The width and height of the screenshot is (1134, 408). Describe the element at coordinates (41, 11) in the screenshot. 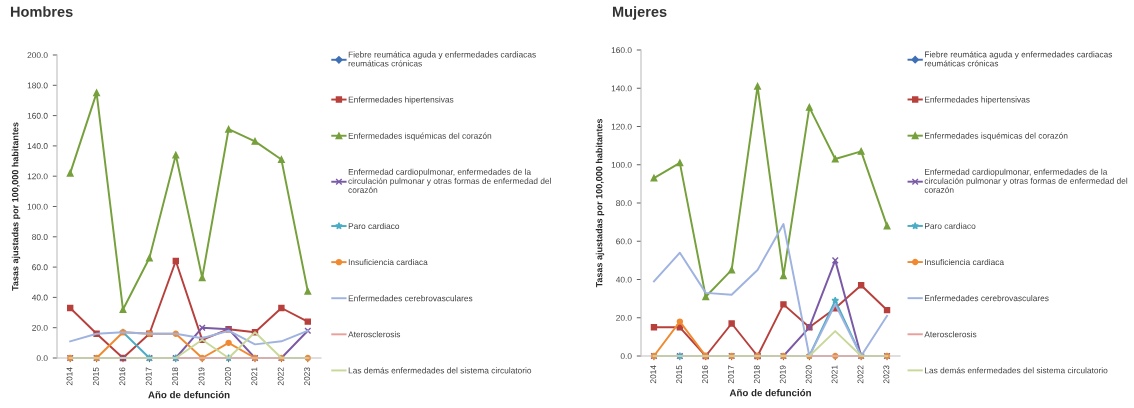

I see `chart-title: Hombres` at that location.